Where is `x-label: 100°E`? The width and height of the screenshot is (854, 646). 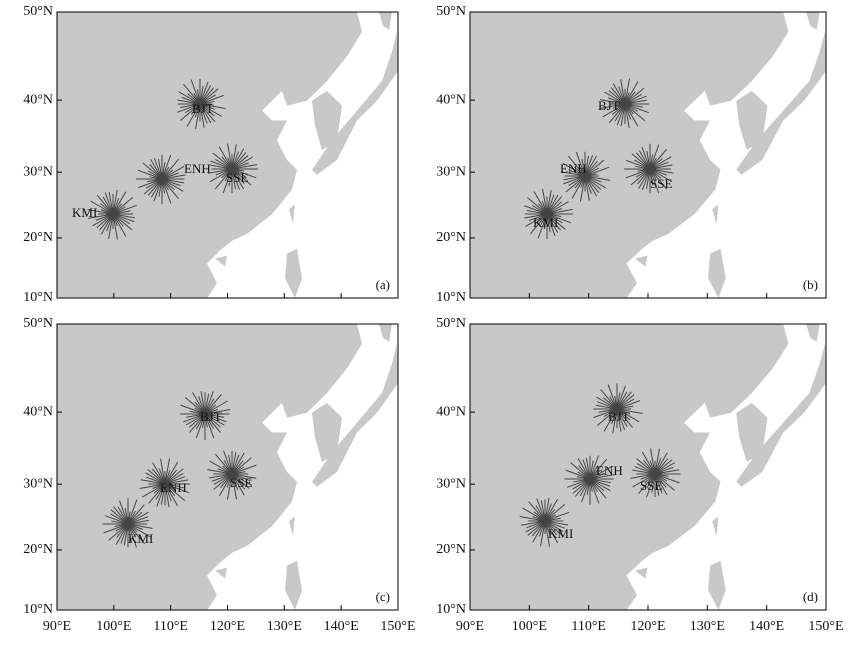 x-label: 100°E is located at coordinates (529, 626).